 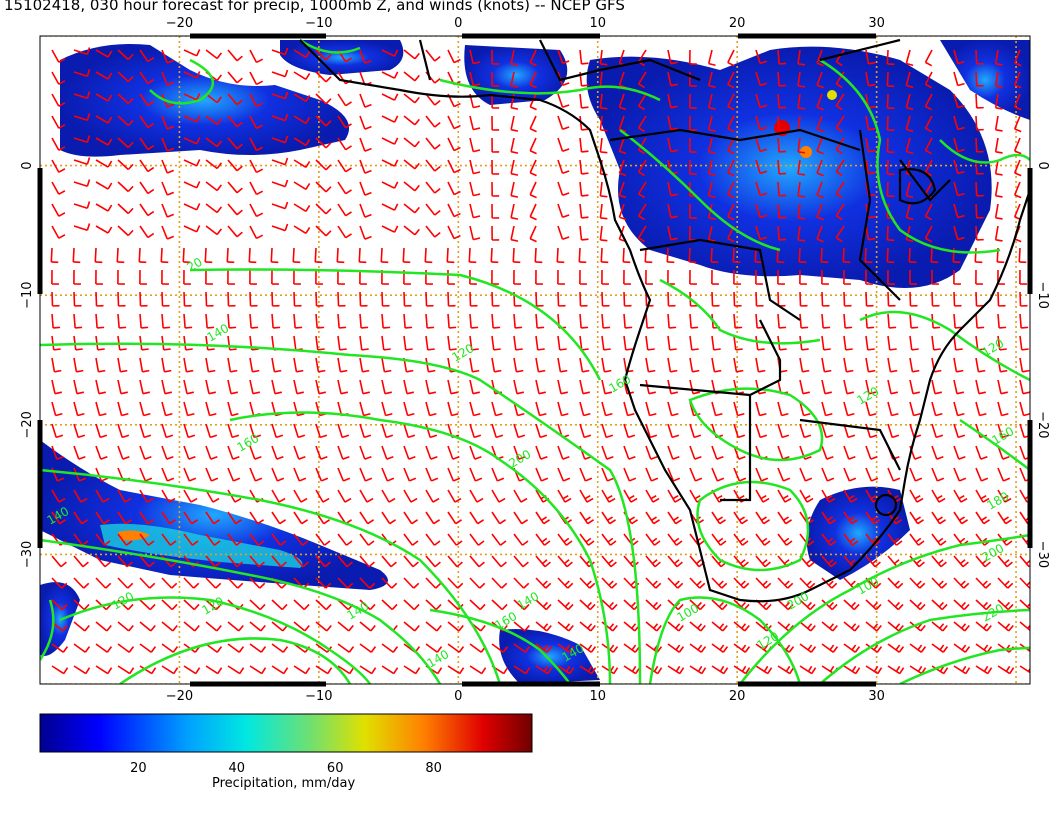 What do you see at coordinates (286, 733) in the screenshot?
I see `colorbar` at bounding box center [286, 733].